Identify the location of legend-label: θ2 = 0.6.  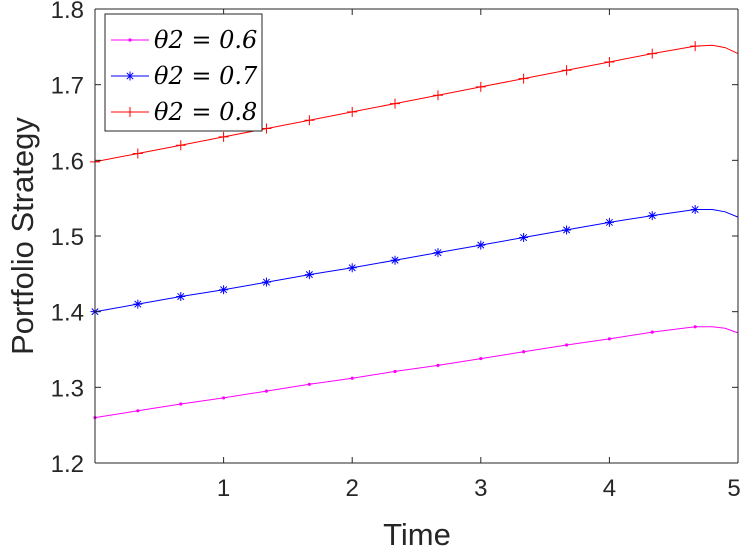
(205, 40).